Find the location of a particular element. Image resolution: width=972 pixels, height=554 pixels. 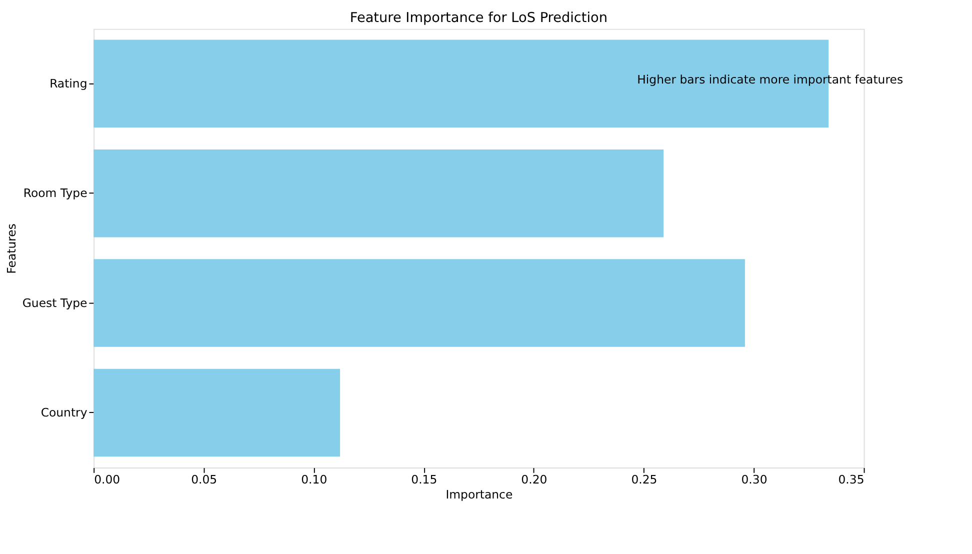

annotation: Higher bars indicate more important features is located at coordinates (770, 79).